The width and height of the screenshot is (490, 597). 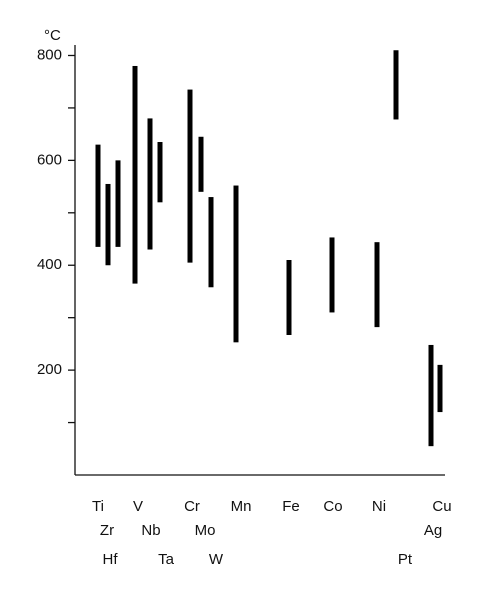 What do you see at coordinates (49, 369) in the screenshot?
I see `y-tick-label: 200` at bounding box center [49, 369].